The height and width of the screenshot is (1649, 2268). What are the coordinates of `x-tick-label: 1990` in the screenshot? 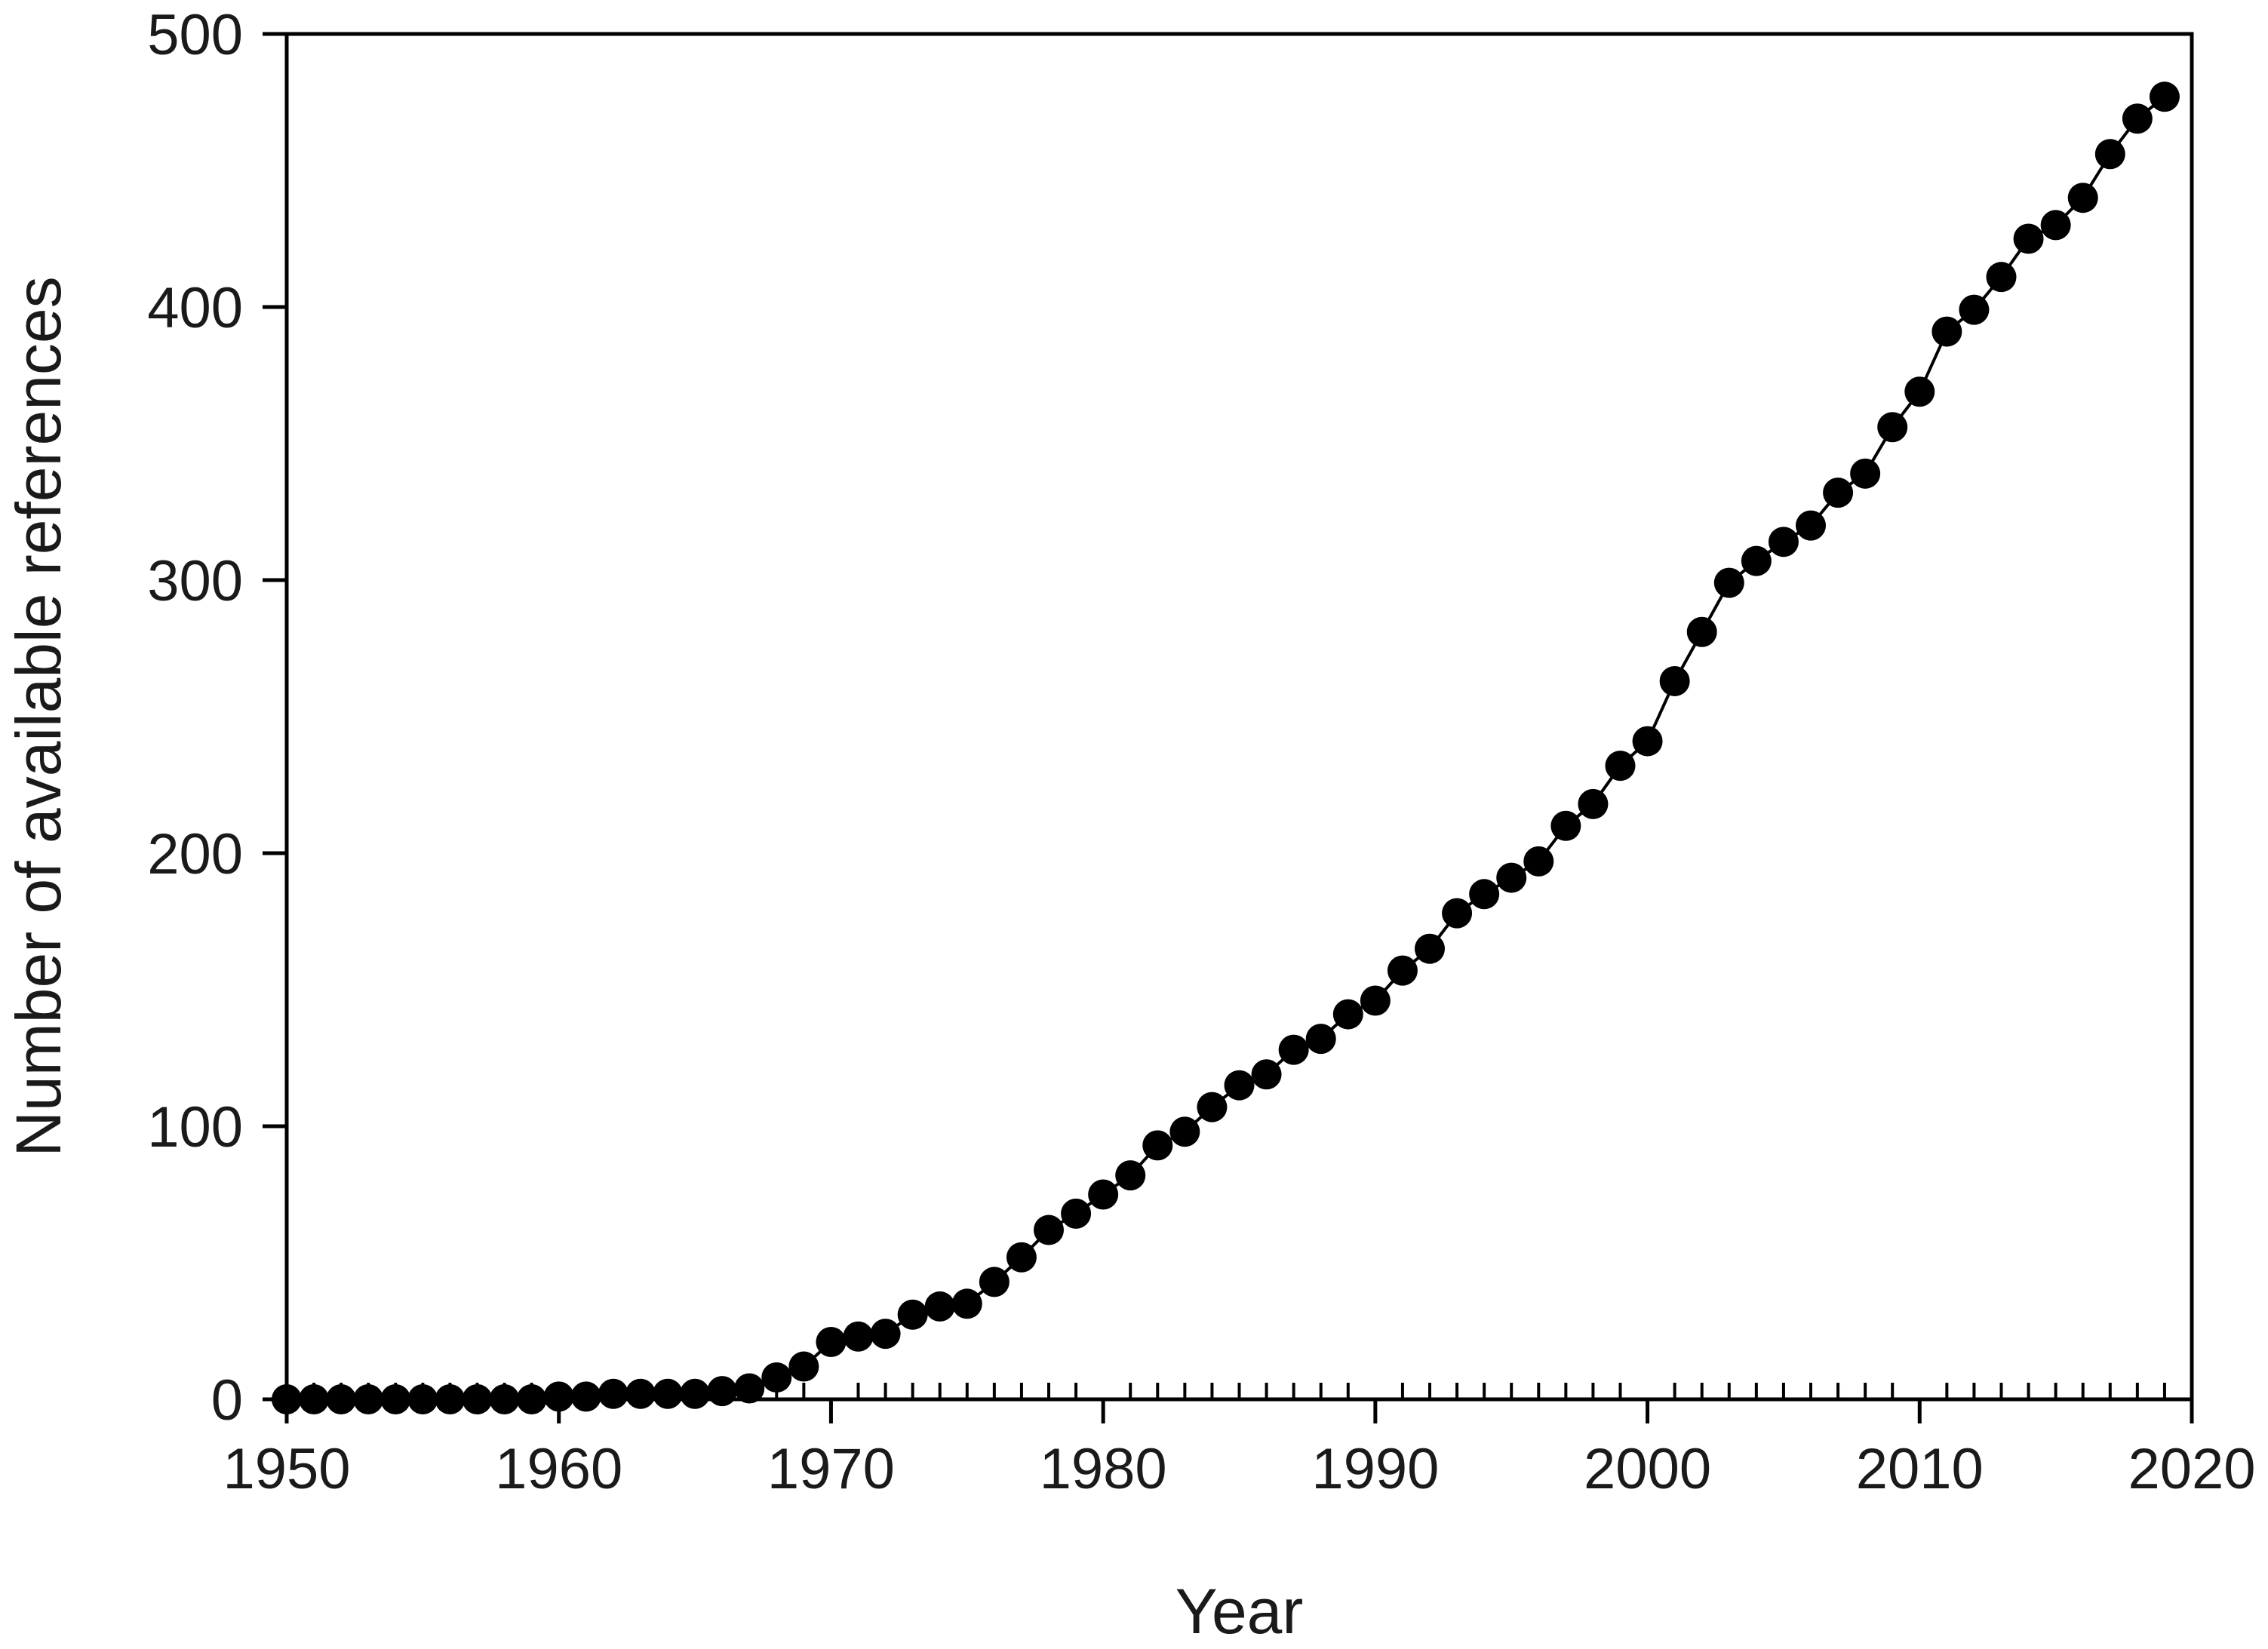 It's located at (1375, 1469).